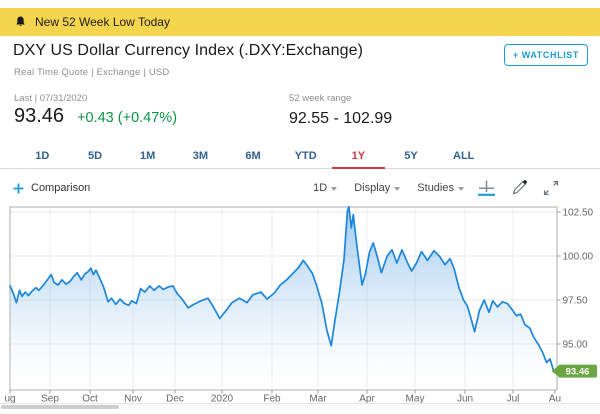 Image resolution: width=600 pixels, height=414 pixels. I want to click on svg-text: Feb, so click(272, 399).